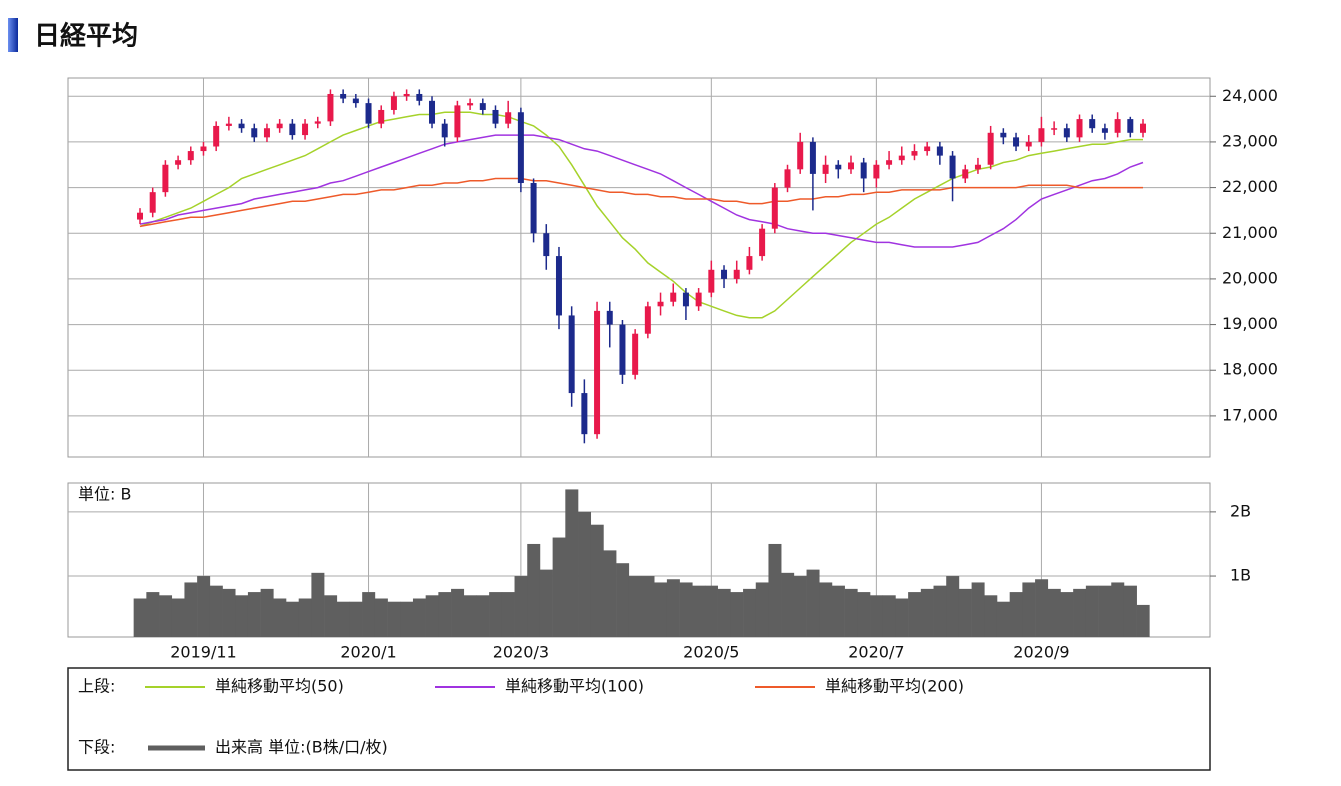  What do you see at coordinates (1250, 277) in the screenshot?
I see `y-tick-label: 20,000` at bounding box center [1250, 277].